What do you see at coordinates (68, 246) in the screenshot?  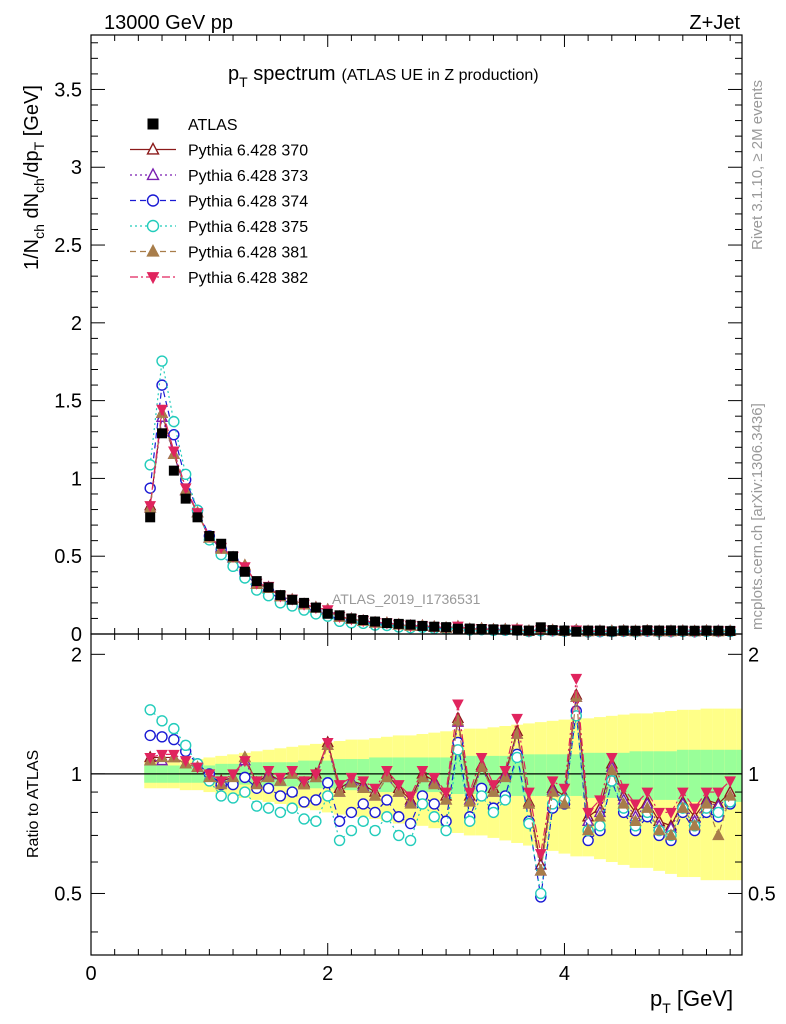 I see `top-y-tick-label: 2.5` at bounding box center [68, 246].